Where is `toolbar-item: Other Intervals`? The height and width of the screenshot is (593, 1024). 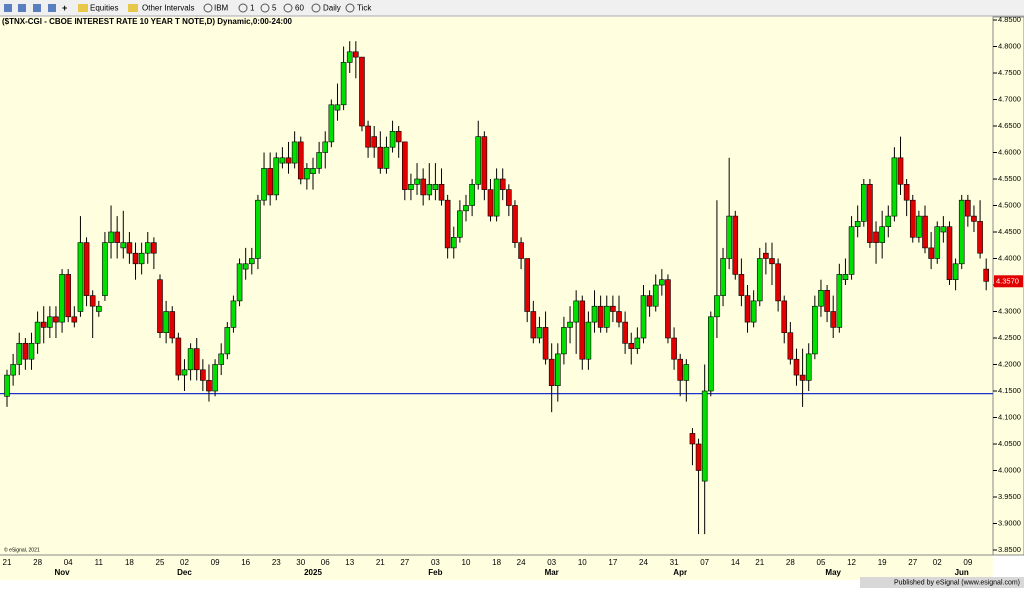
toolbar-item: Other Intervals is located at coordinates (168, 8).